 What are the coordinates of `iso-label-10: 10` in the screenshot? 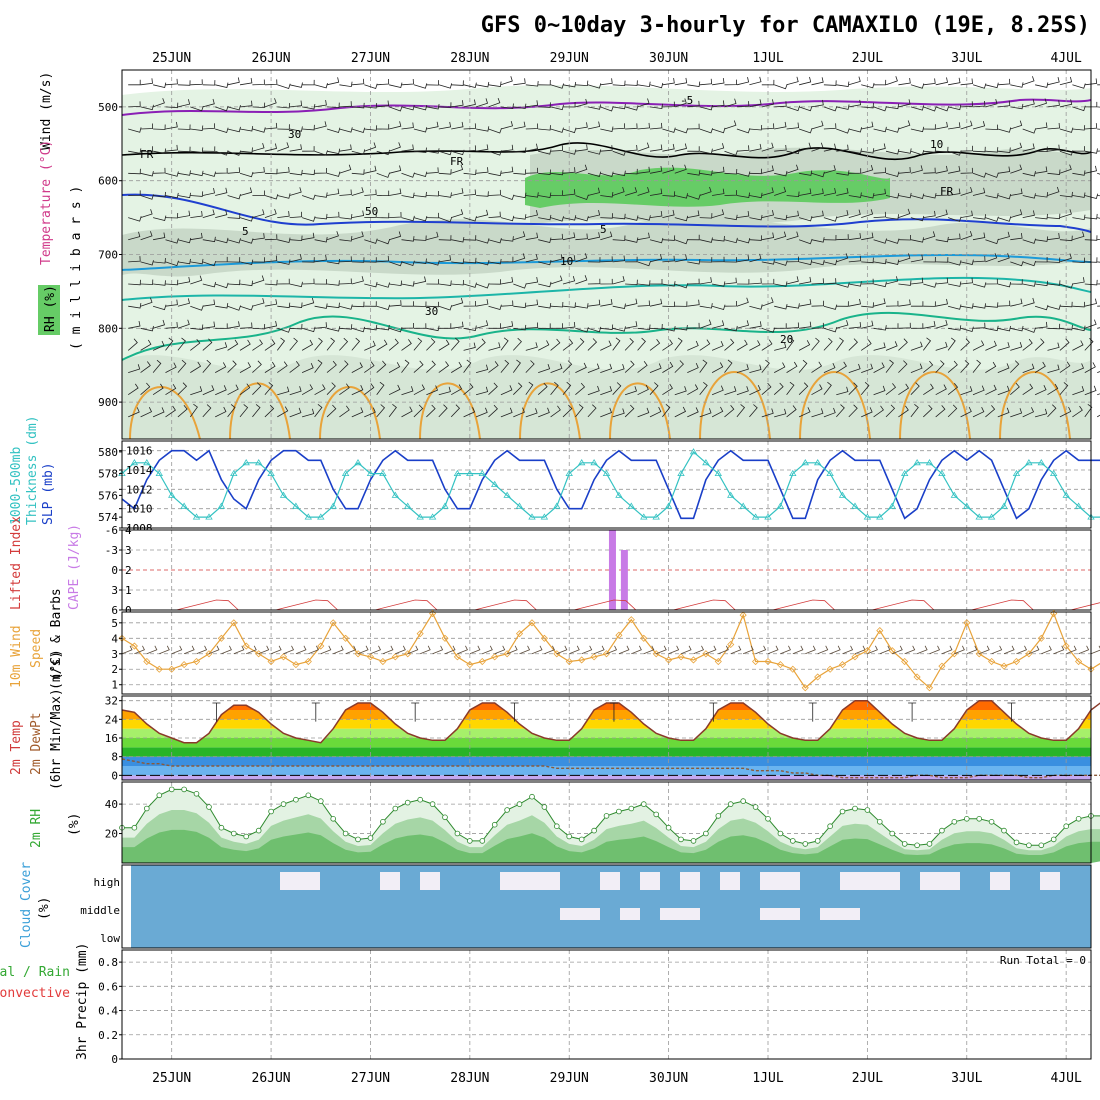 It's located at (566, 261).